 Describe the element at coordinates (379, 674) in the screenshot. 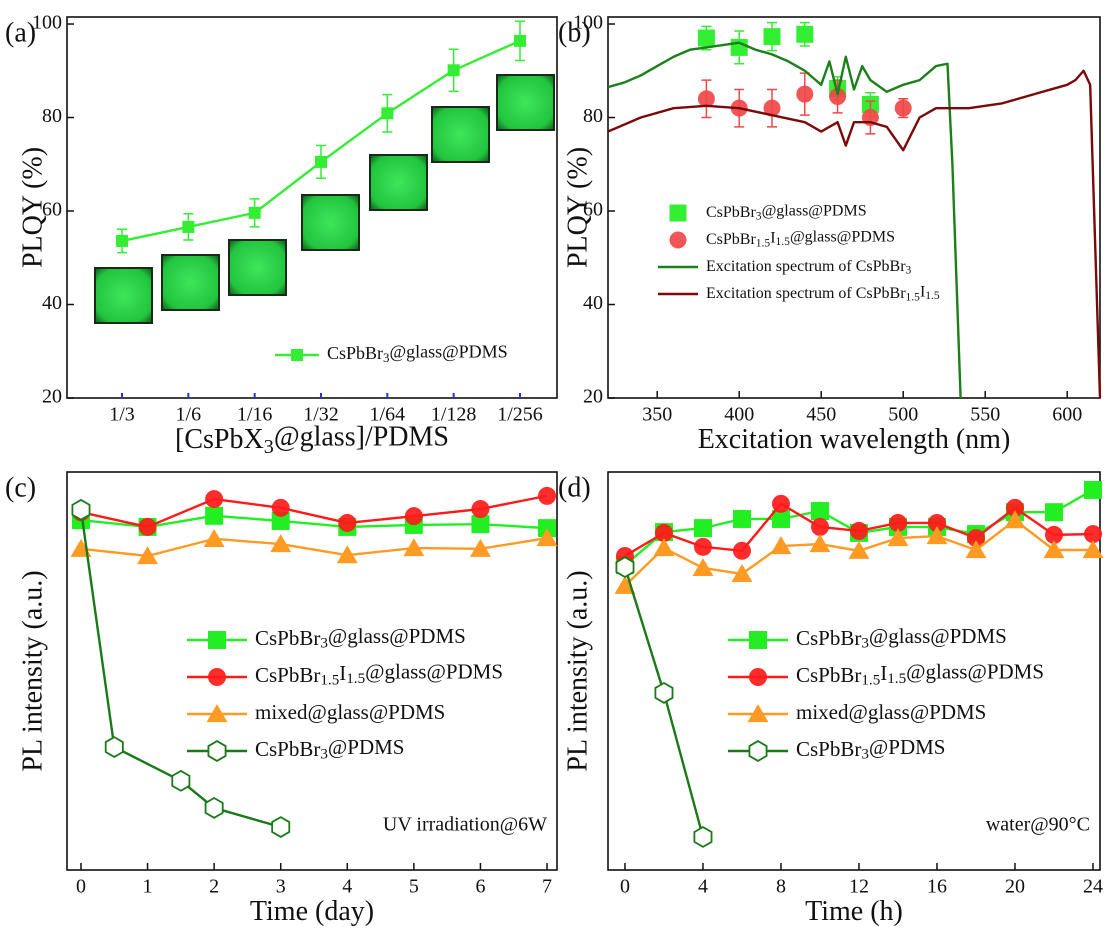

I see `legend-label: CsPbBr1.5I1.5@glass@PDMS` at that location.